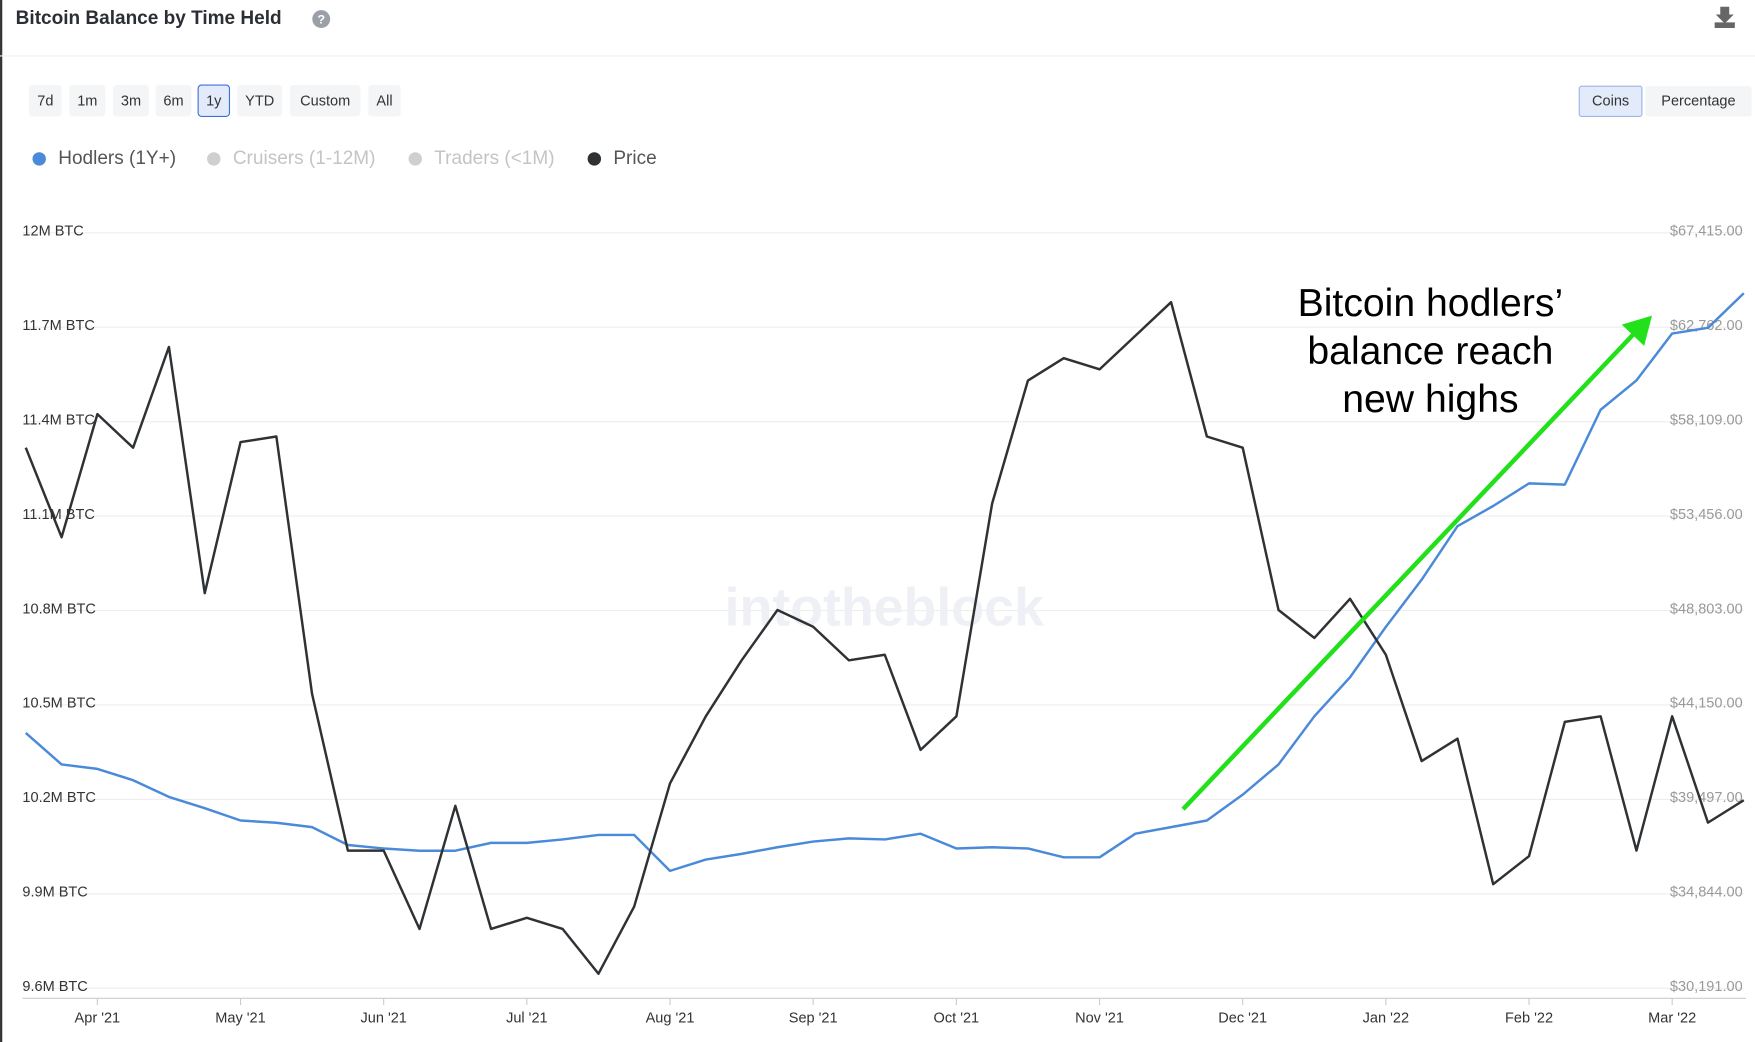  I want to click on y-tick-label: 9.9M BTC, so click(54, 893).